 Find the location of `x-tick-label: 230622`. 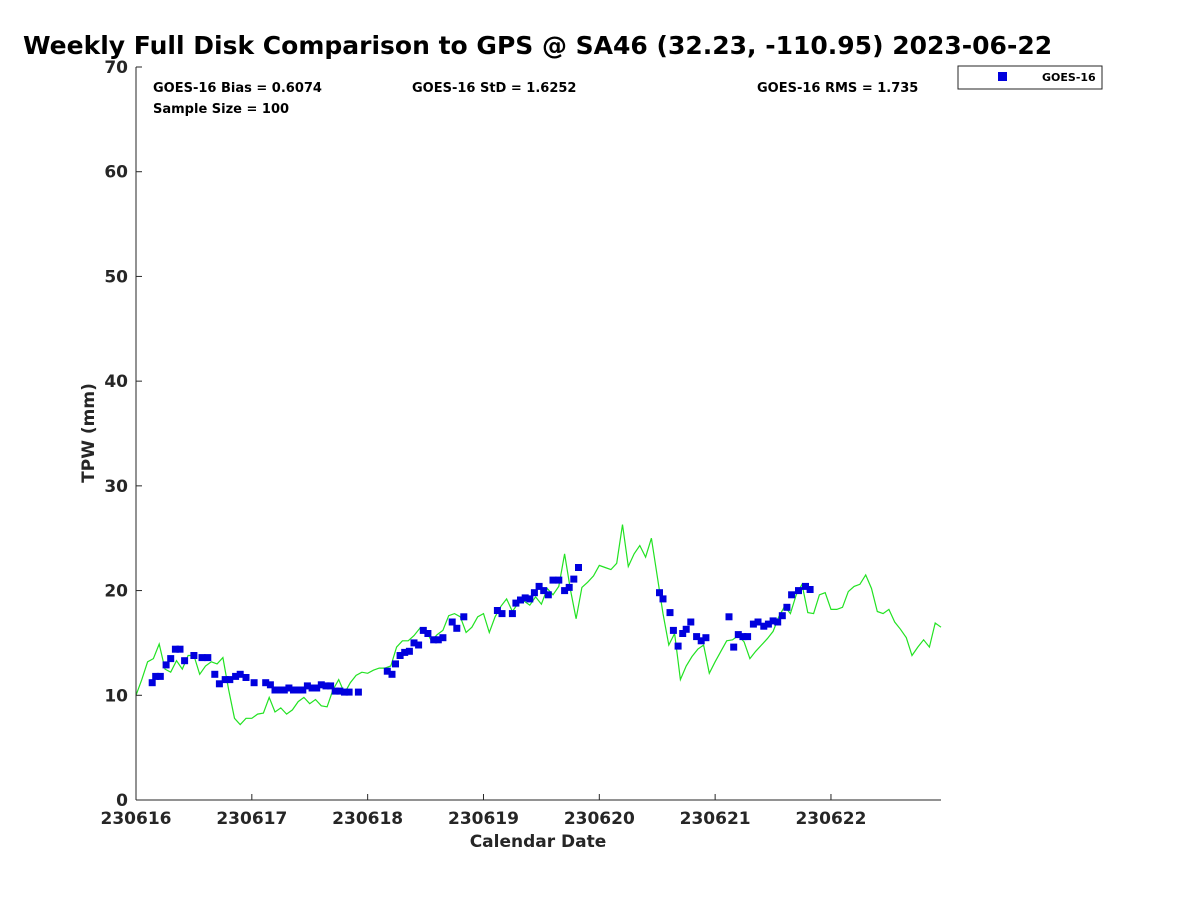

x-tick-label: 230622 is located at coordinates (830, 819).